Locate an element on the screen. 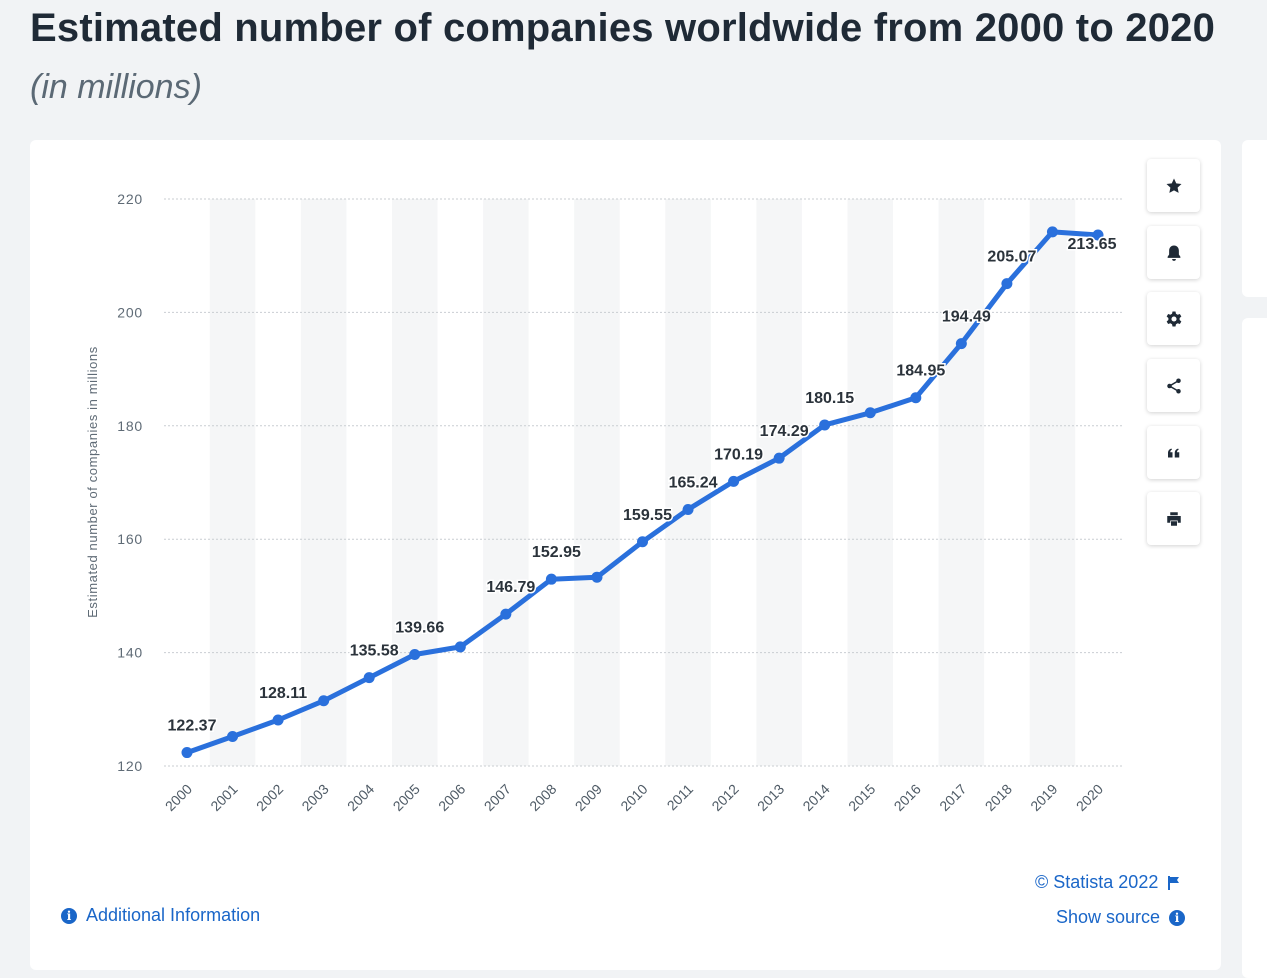 The width and height of the screenshot is (1267, 978). side-panel-bottom is located at coordinates (1254, 648).